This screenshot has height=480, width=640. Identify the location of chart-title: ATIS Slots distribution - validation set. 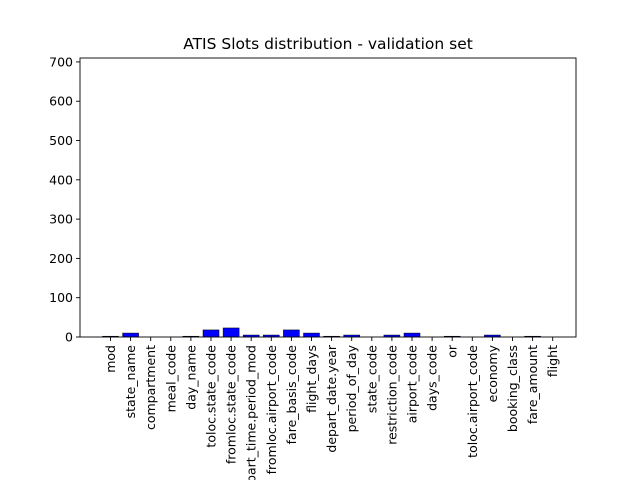
(328, 44).